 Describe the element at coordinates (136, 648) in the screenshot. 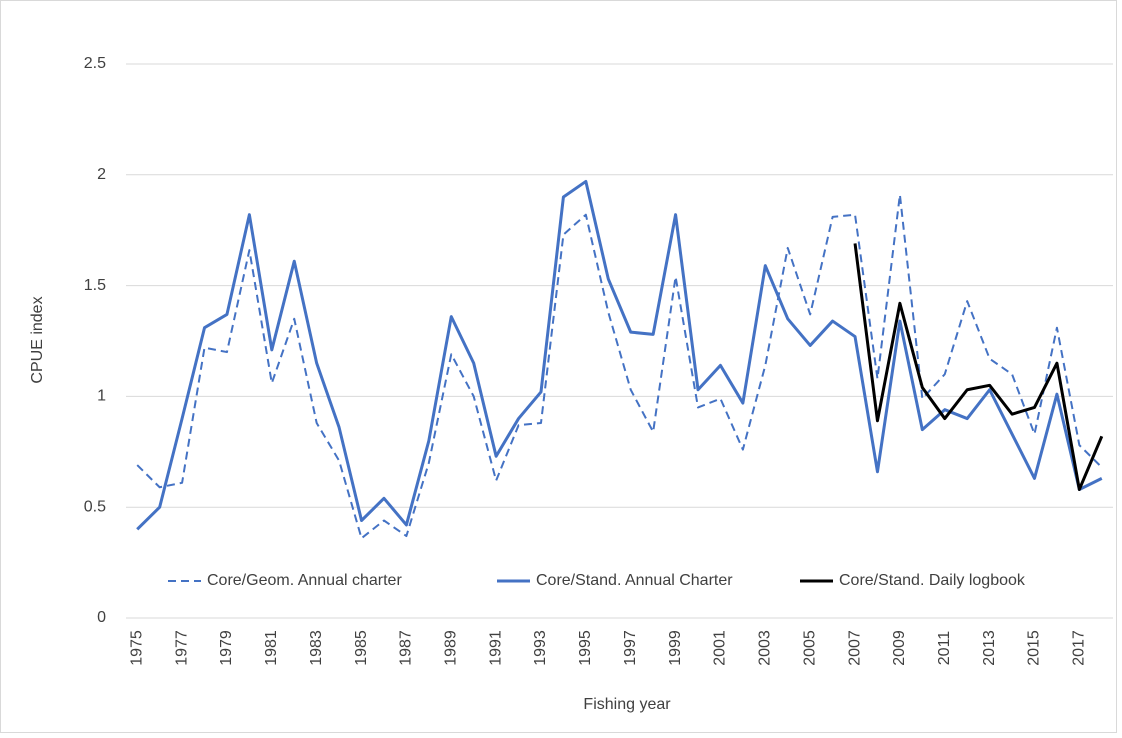

I see `x-tick-label: 1975` at that location.